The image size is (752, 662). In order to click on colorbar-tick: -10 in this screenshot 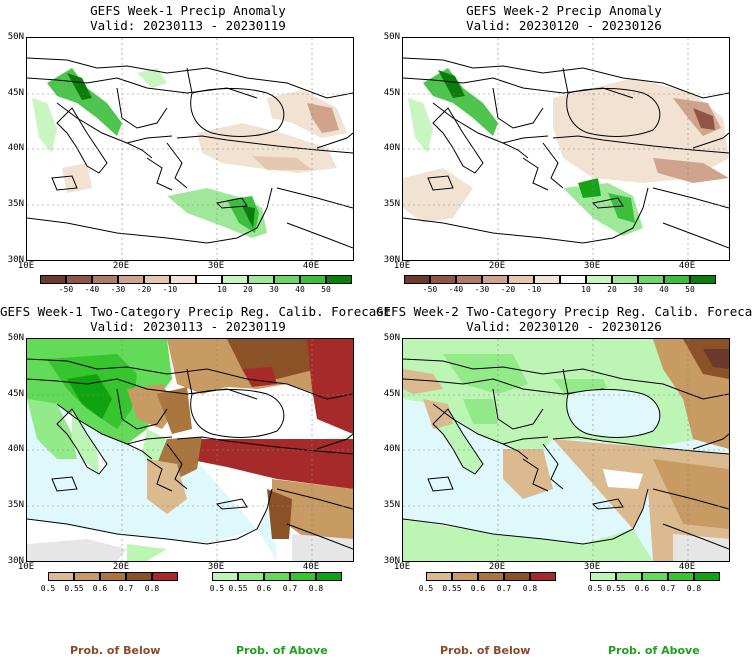, I will do `click(170, 289)`.